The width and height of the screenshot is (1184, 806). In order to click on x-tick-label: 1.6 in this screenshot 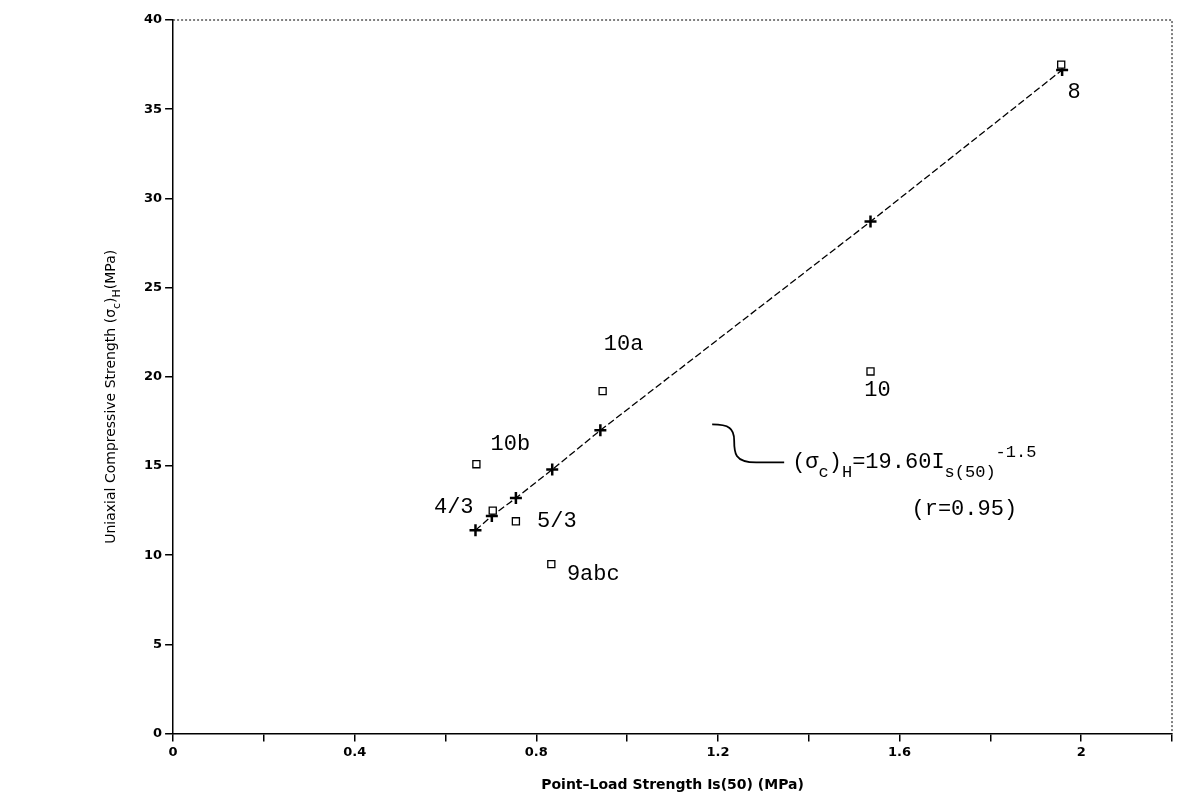, I will do `click(900, 751)`.